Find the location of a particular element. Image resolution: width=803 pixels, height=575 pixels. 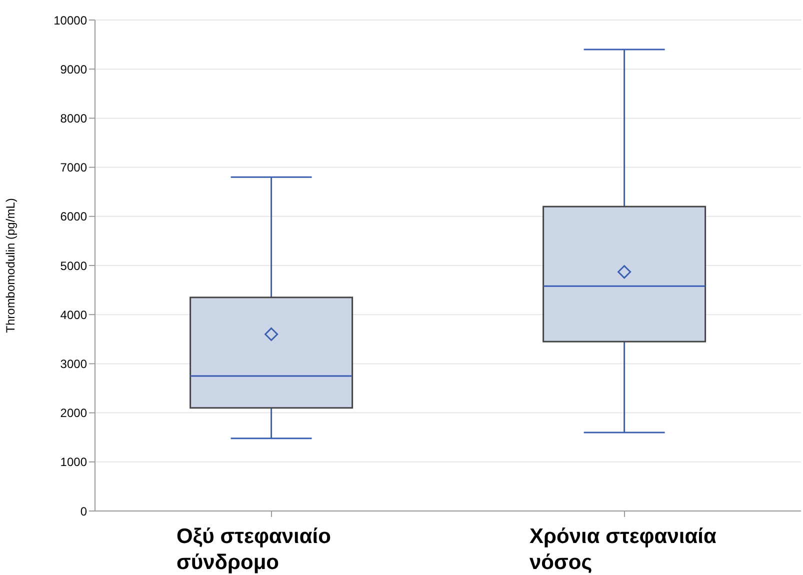

y-tick-label: 3000 is located at coordinates (74, 363).